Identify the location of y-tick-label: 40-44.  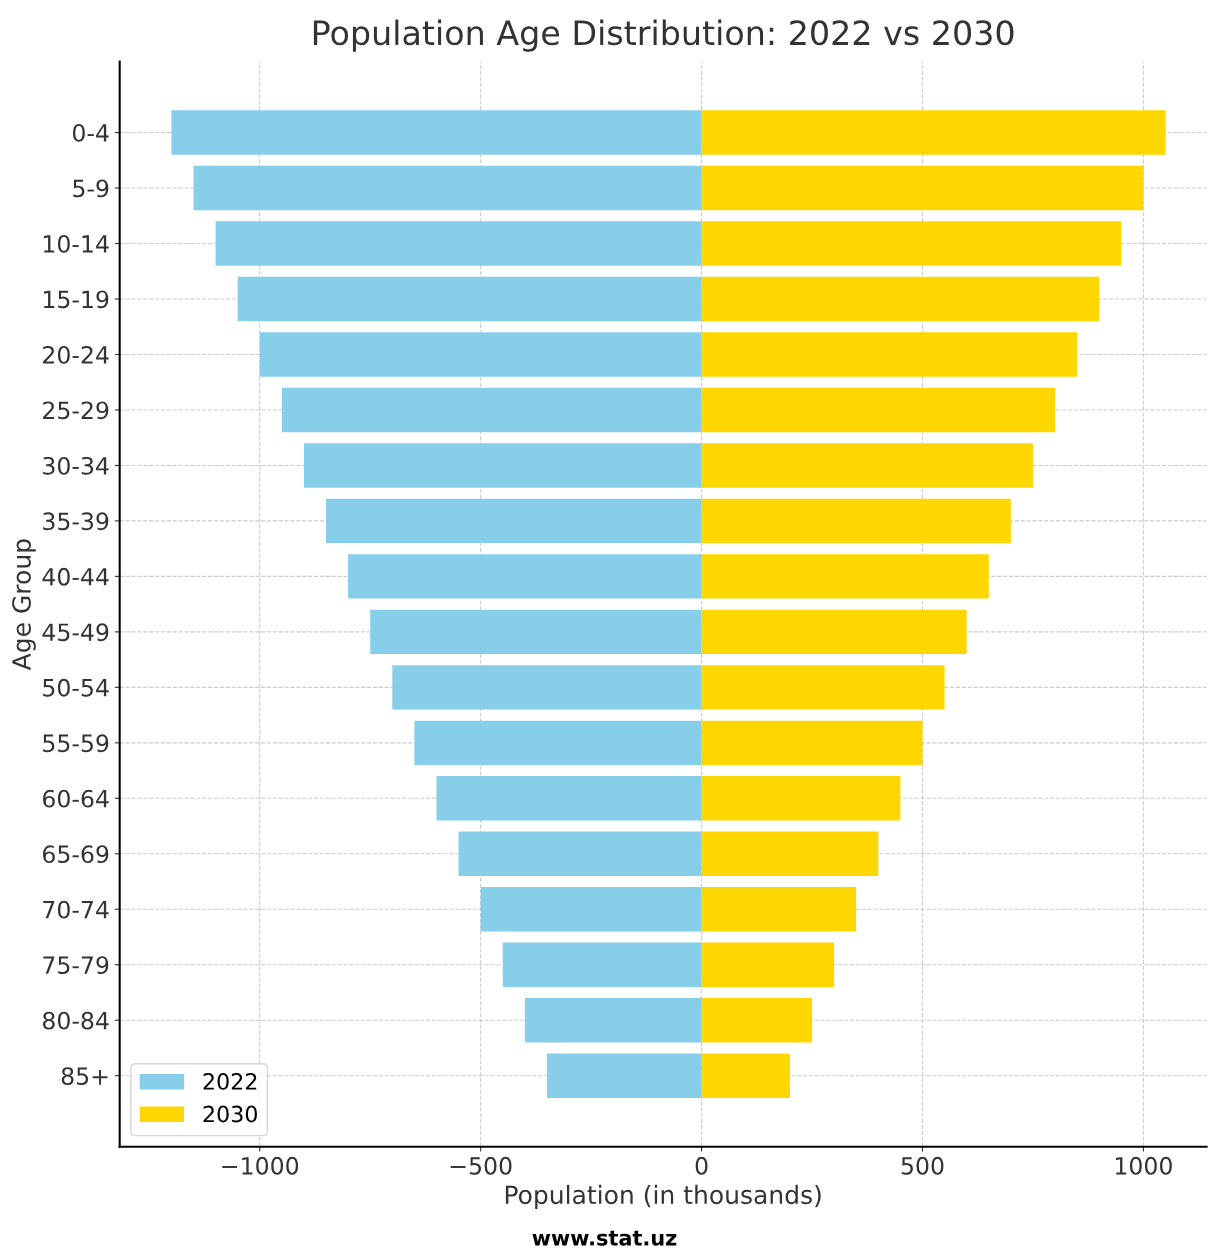
(75, 576).